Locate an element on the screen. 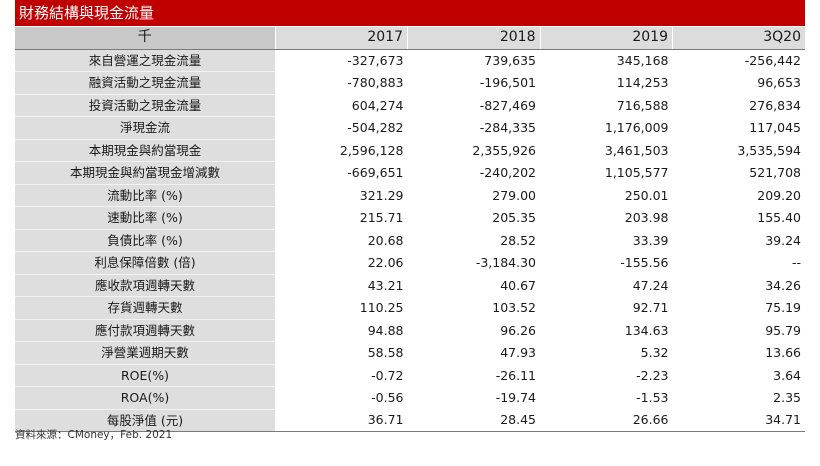 The image size is (820, 466). table-row: 投資活動之現金流量 604,274 -827,469 716,588 276,834 is located at coordinates (410, 105).